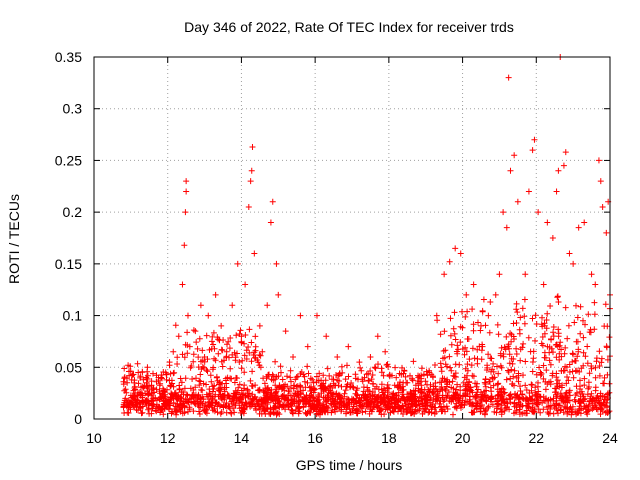 The height and width of the screenshot is (480, 640). I want to click on x-tick-label: 18, so click(389, 438).